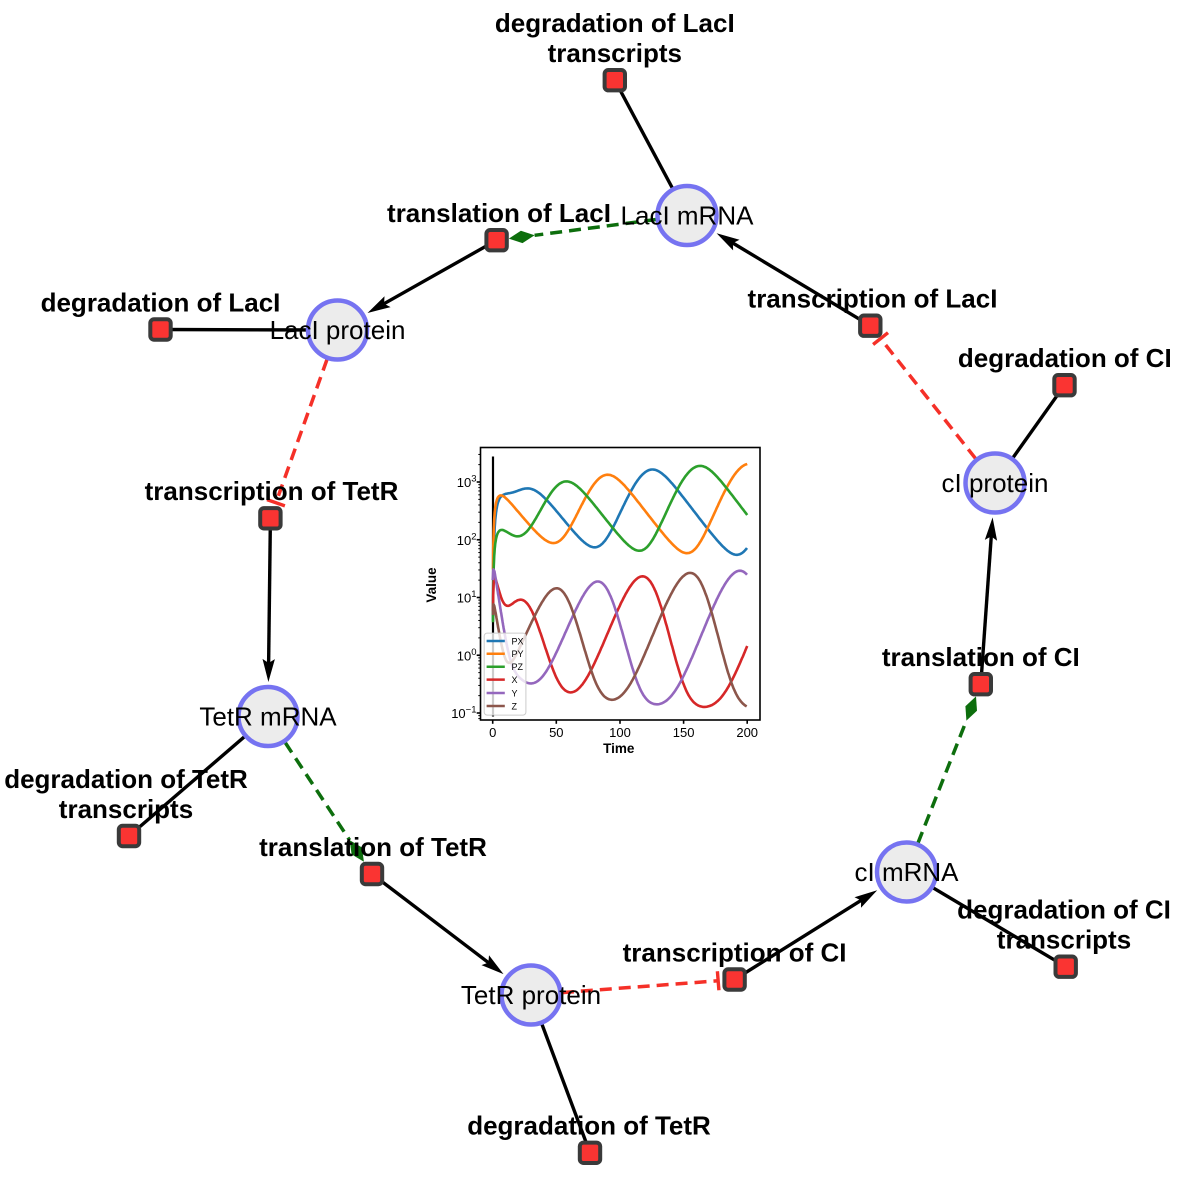  Describe the element at coordinates (981, 657) in the screenshot. I see `svg-text: translation of CI` at that location.